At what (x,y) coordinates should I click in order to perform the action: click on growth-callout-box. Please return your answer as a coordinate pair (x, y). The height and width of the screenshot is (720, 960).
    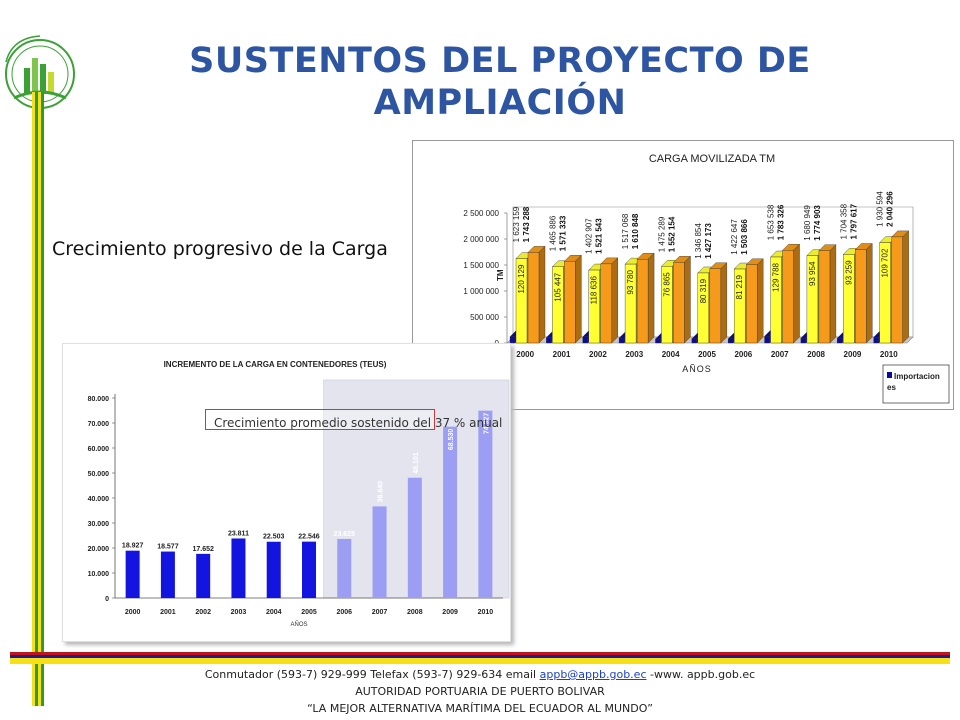
    Looking at the image, I should click on (320, 419).